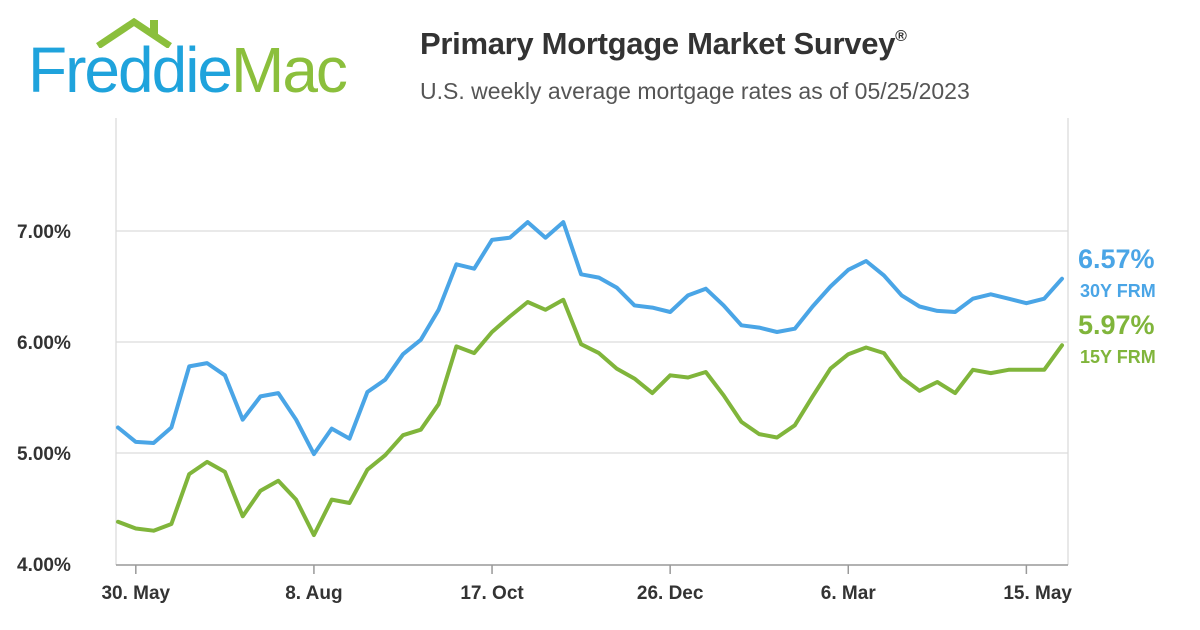 This screenshot has height=630, width=1200. Describe the element at coordinates (1037, 593) in the screenshot. I see `x-tick-label: 15. May` at that location.